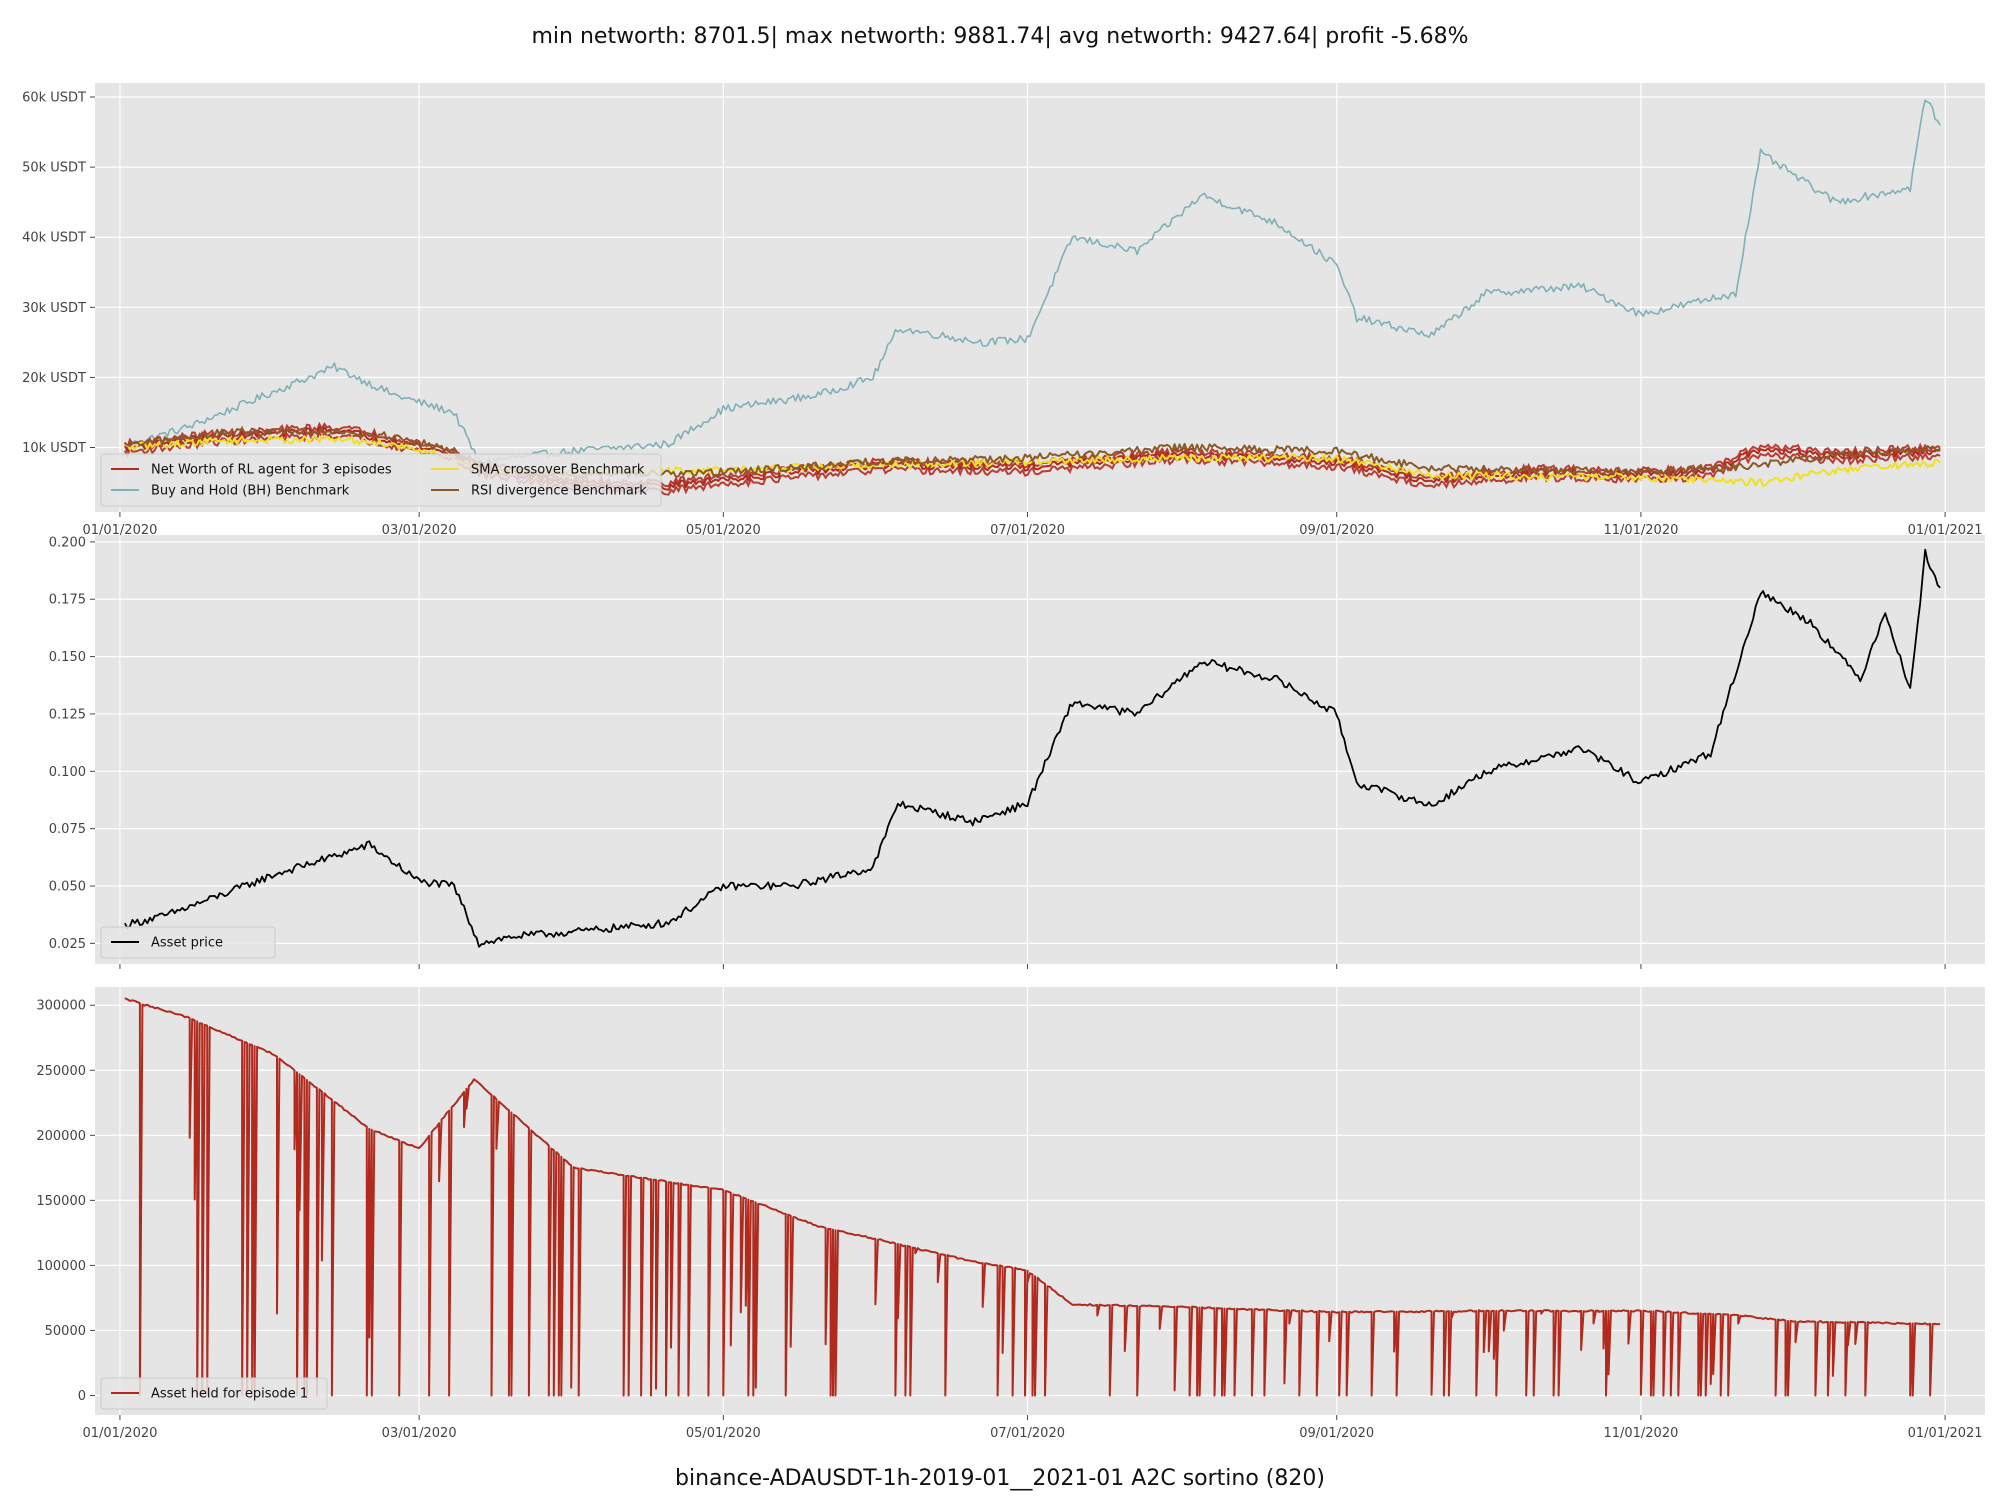  What do you see at coordinates (54, 448) in the screenshot?
I see `y-tick-label: 10k USDT` at bounding box center [54, 448].